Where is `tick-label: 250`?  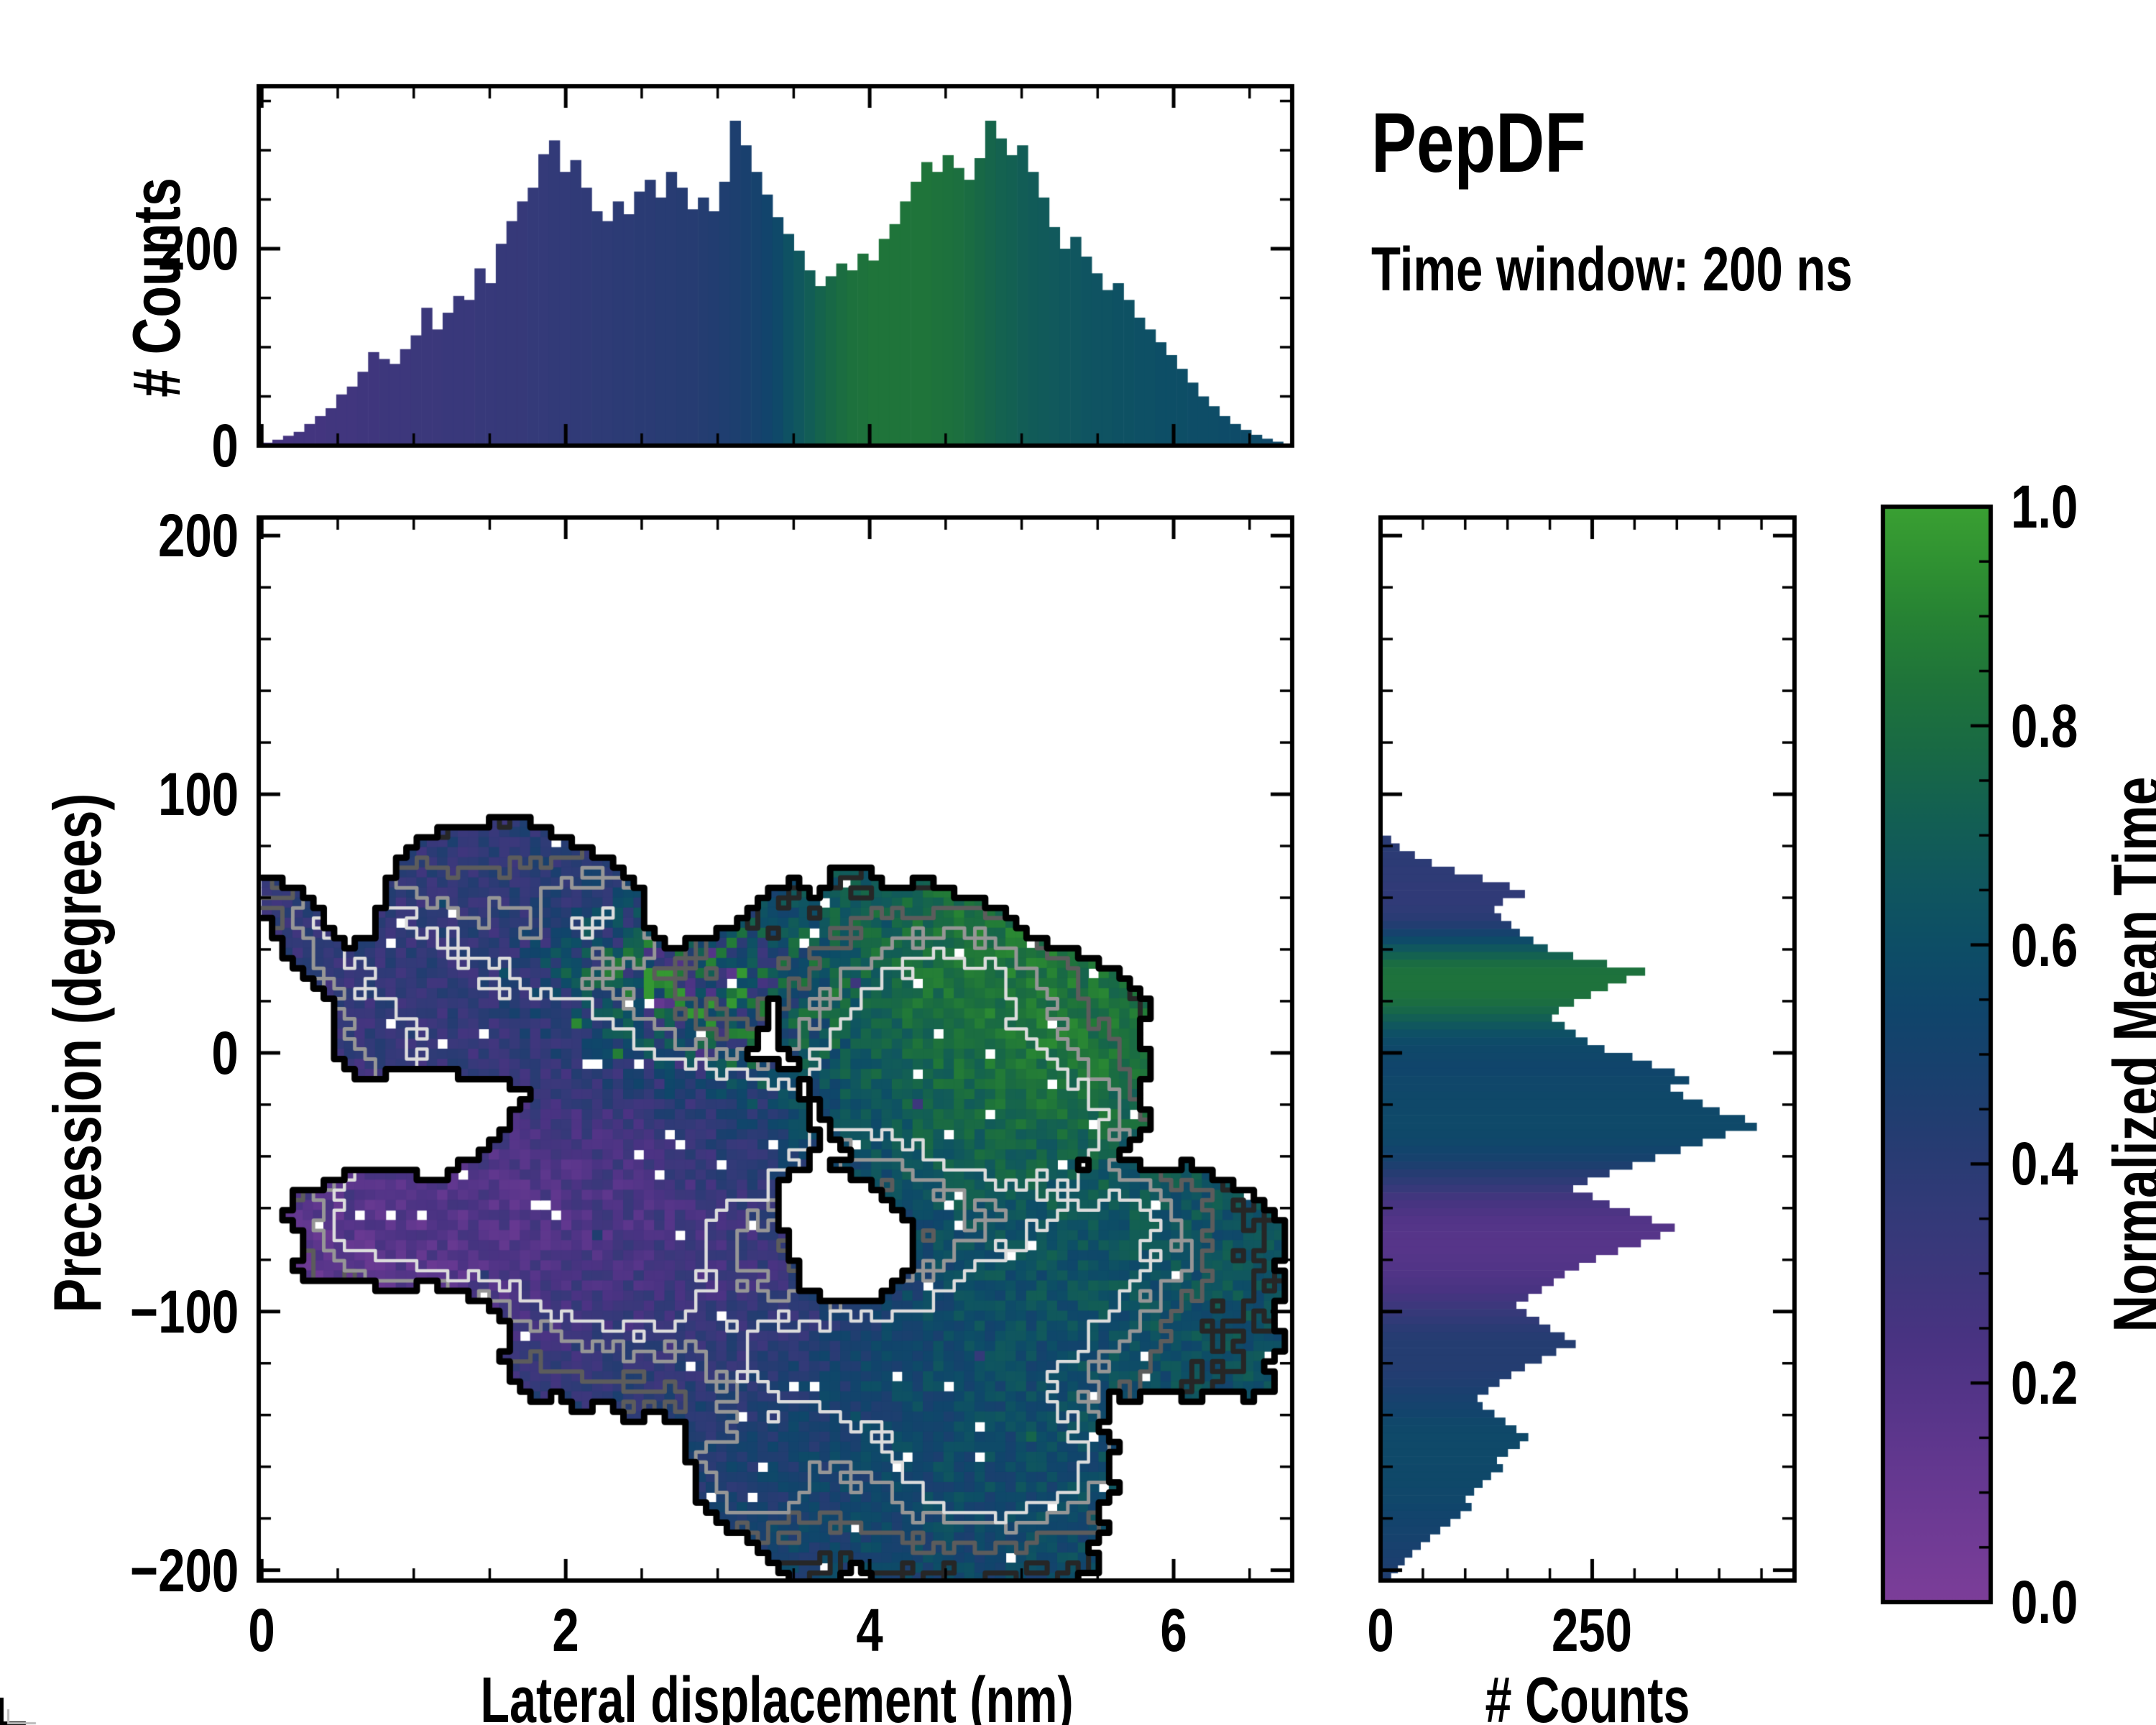
tick-label: 250 is located at coordinates (1592, 1630).